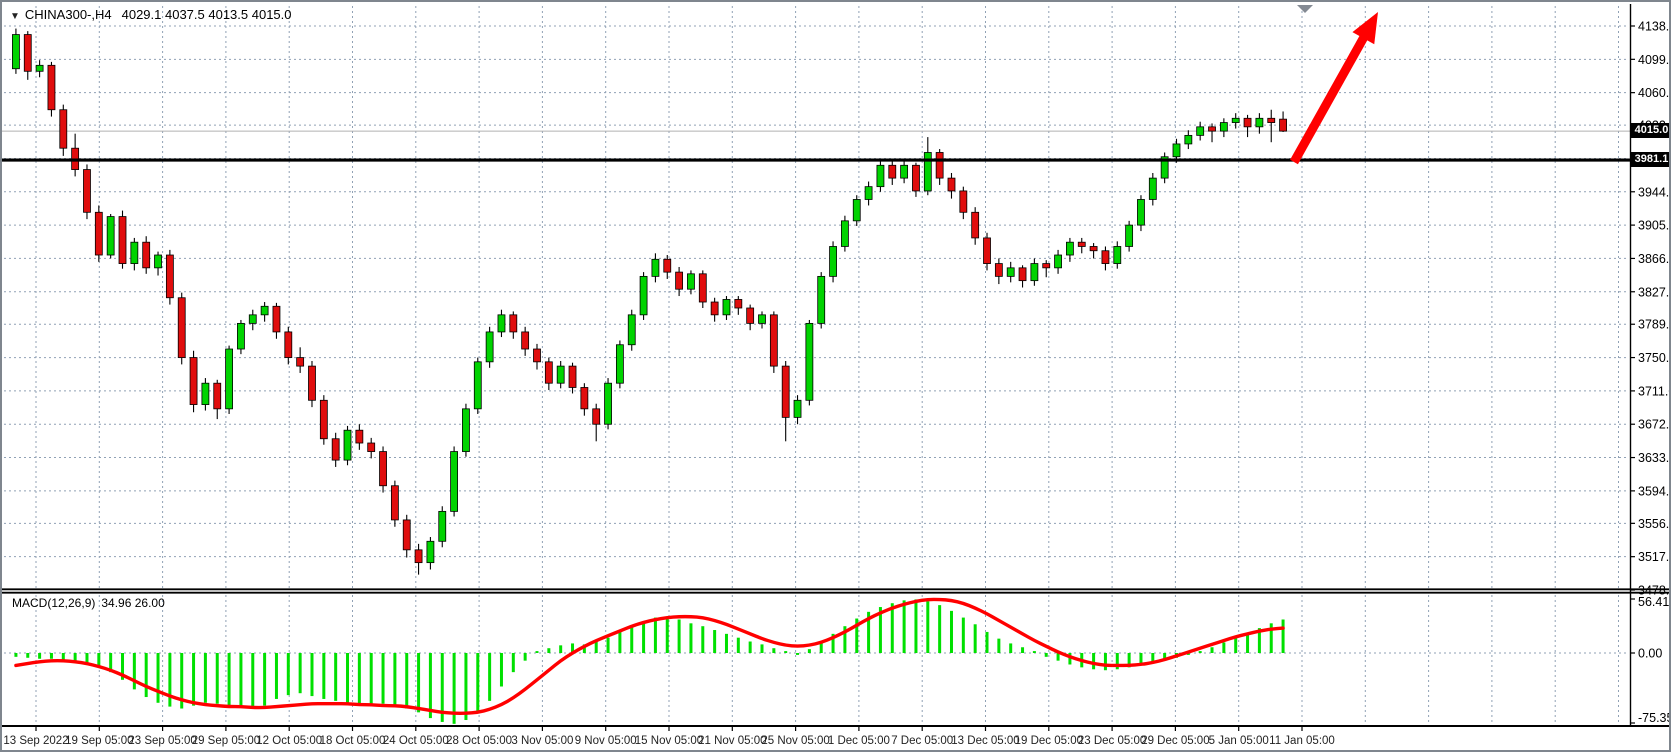 Image resolution: width=1671 pixels, height=752 pixels. What do you see at coordinates (1334, 88) in the screenshot?
I see `trend-arrow-annotation` at bounding box center [1334, 88].